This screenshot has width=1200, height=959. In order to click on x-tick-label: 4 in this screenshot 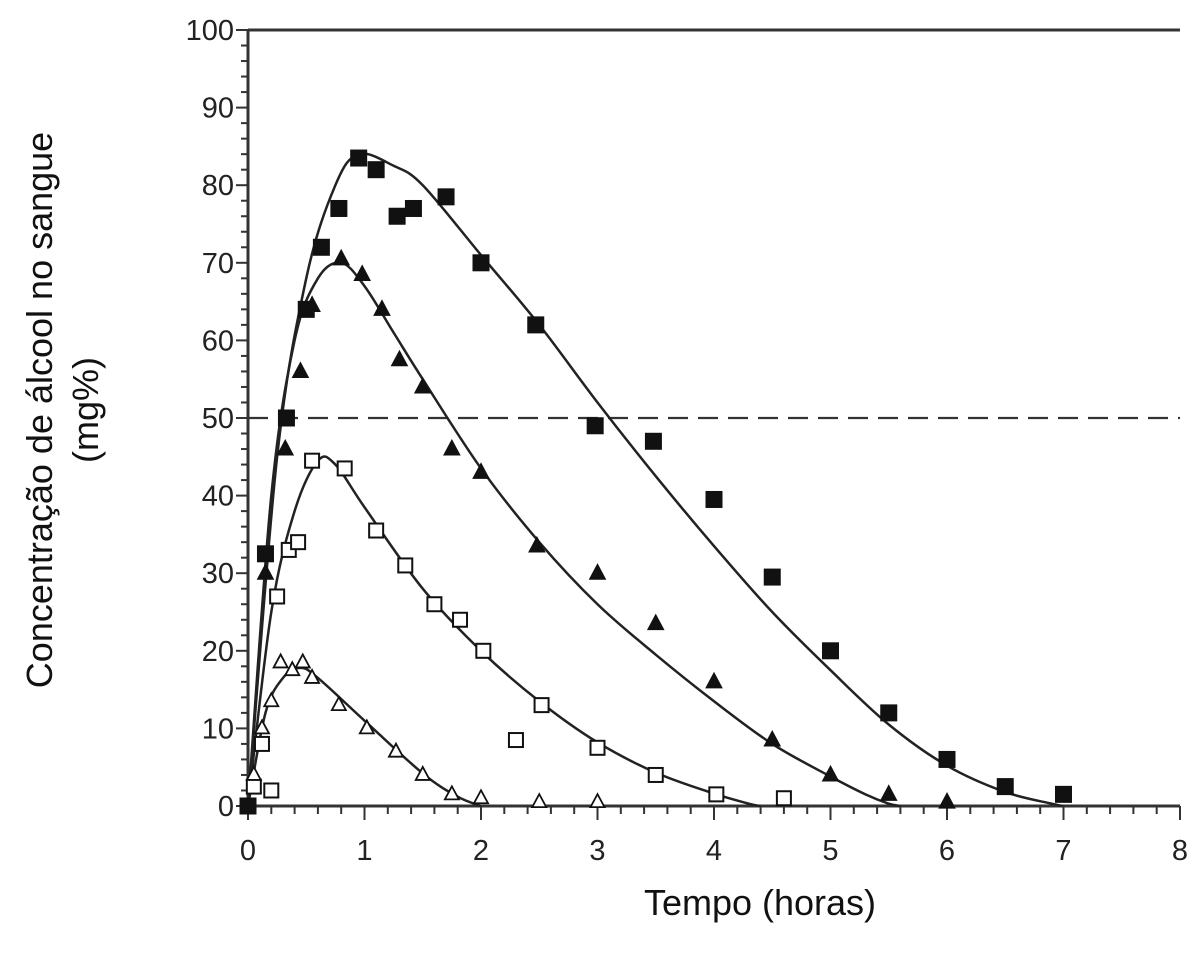, I will do `click(714, 851)`.